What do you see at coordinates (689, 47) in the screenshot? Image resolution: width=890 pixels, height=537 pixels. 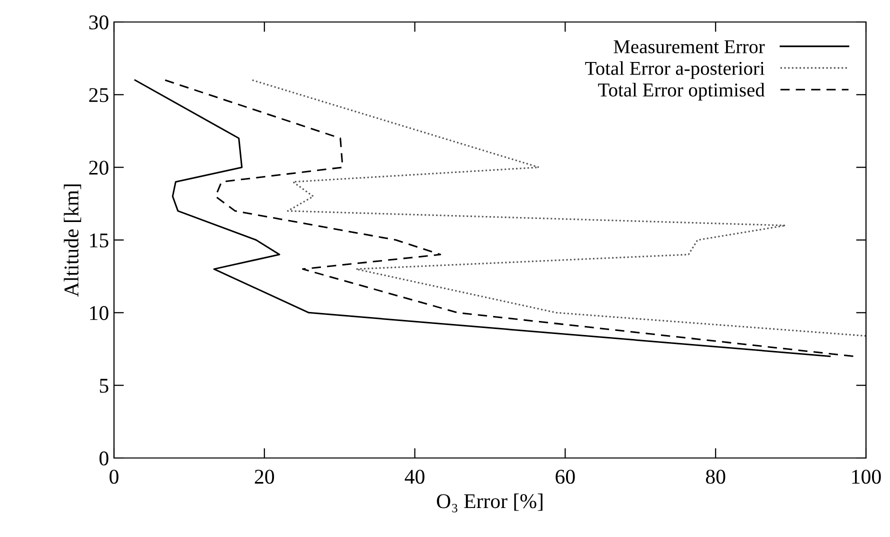 I see `legend-label: Measurement Error` at bounding box center [689, 47].